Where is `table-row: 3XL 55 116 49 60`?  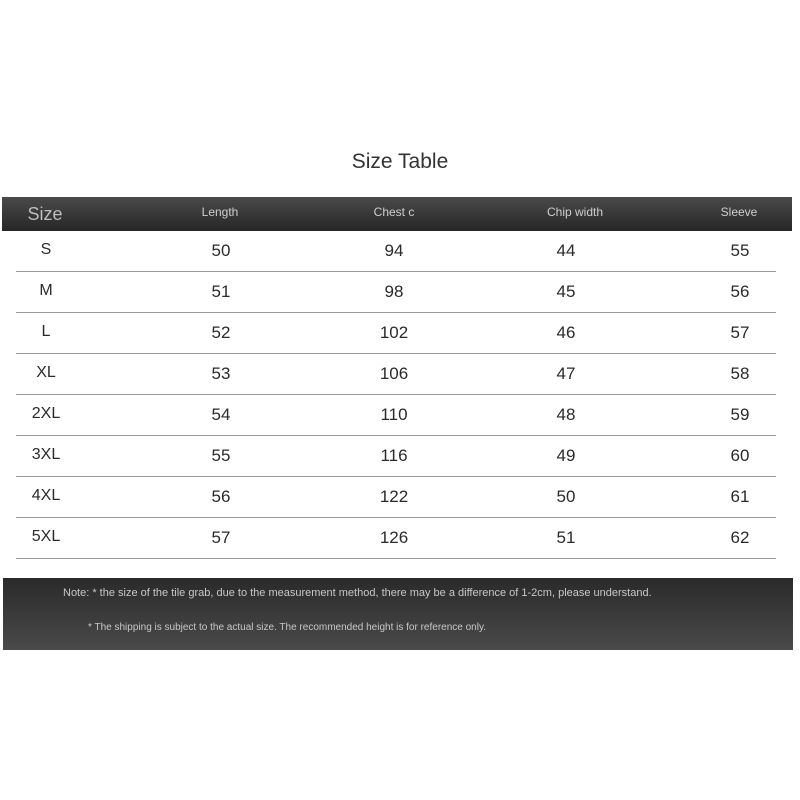 table-row: 3XL 55 116 49 60 is located at coordinates (400, 456).